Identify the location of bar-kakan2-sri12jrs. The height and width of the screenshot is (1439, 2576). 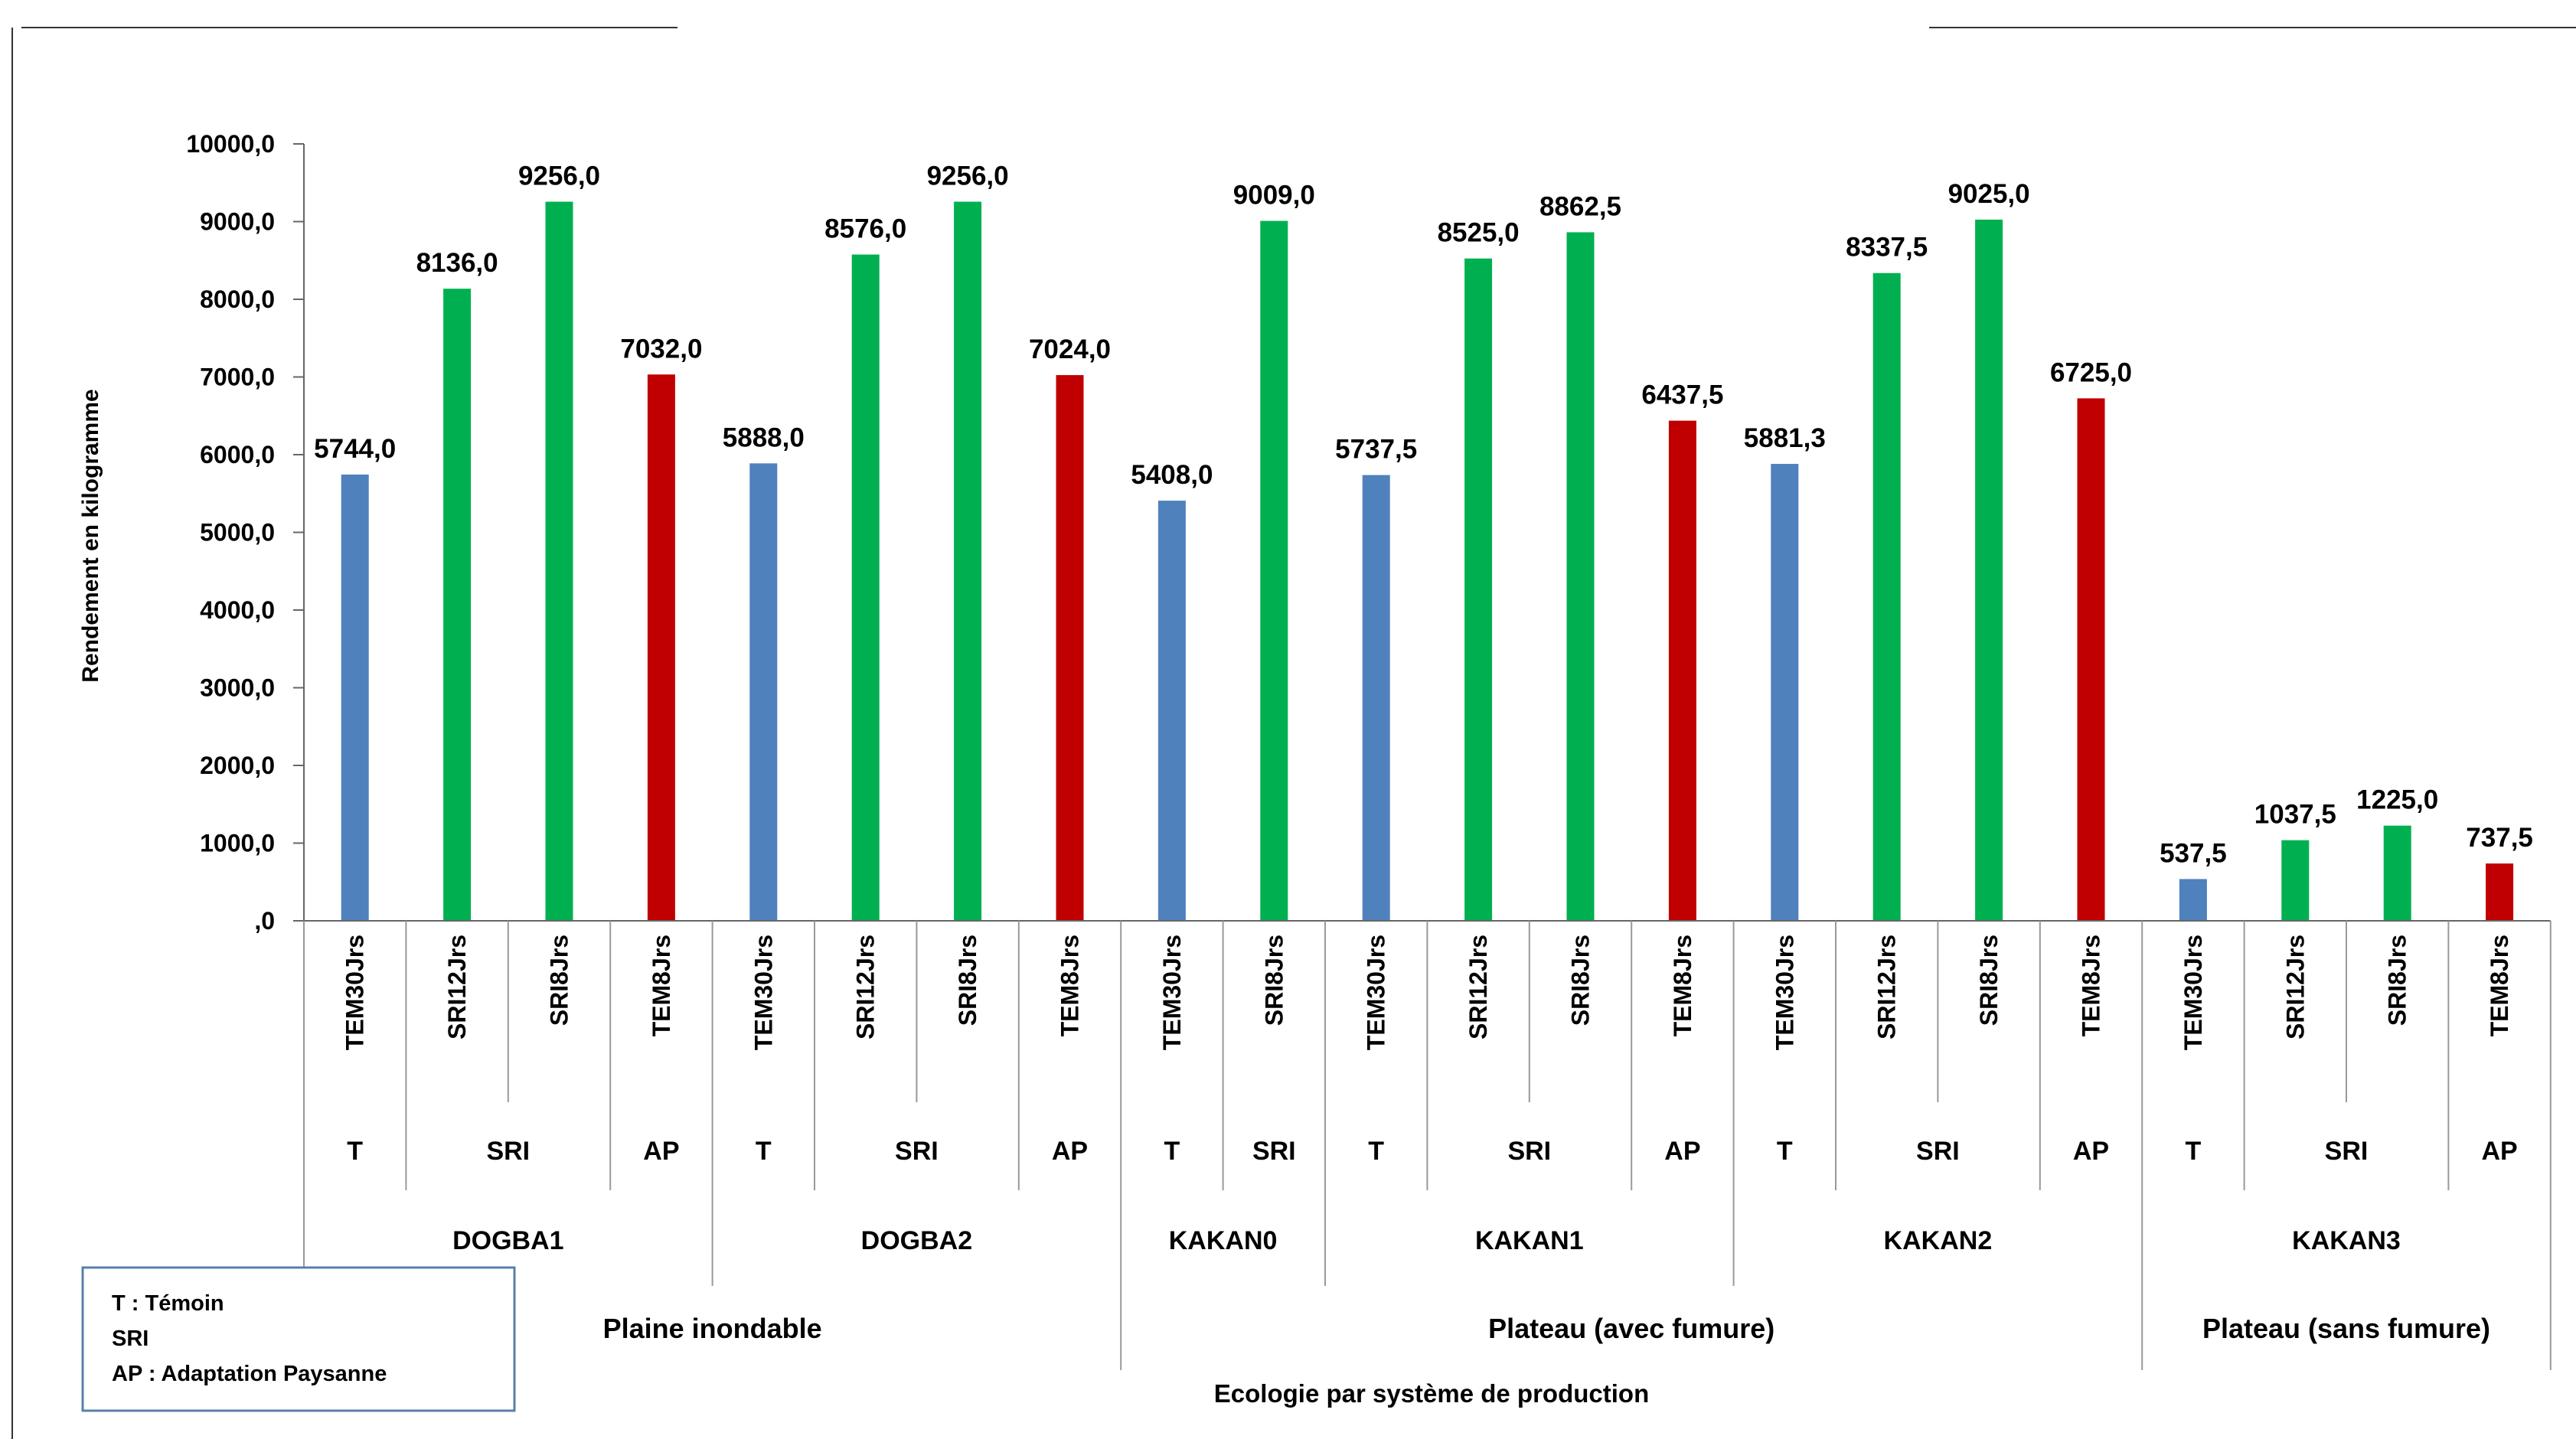
(1886, 596).